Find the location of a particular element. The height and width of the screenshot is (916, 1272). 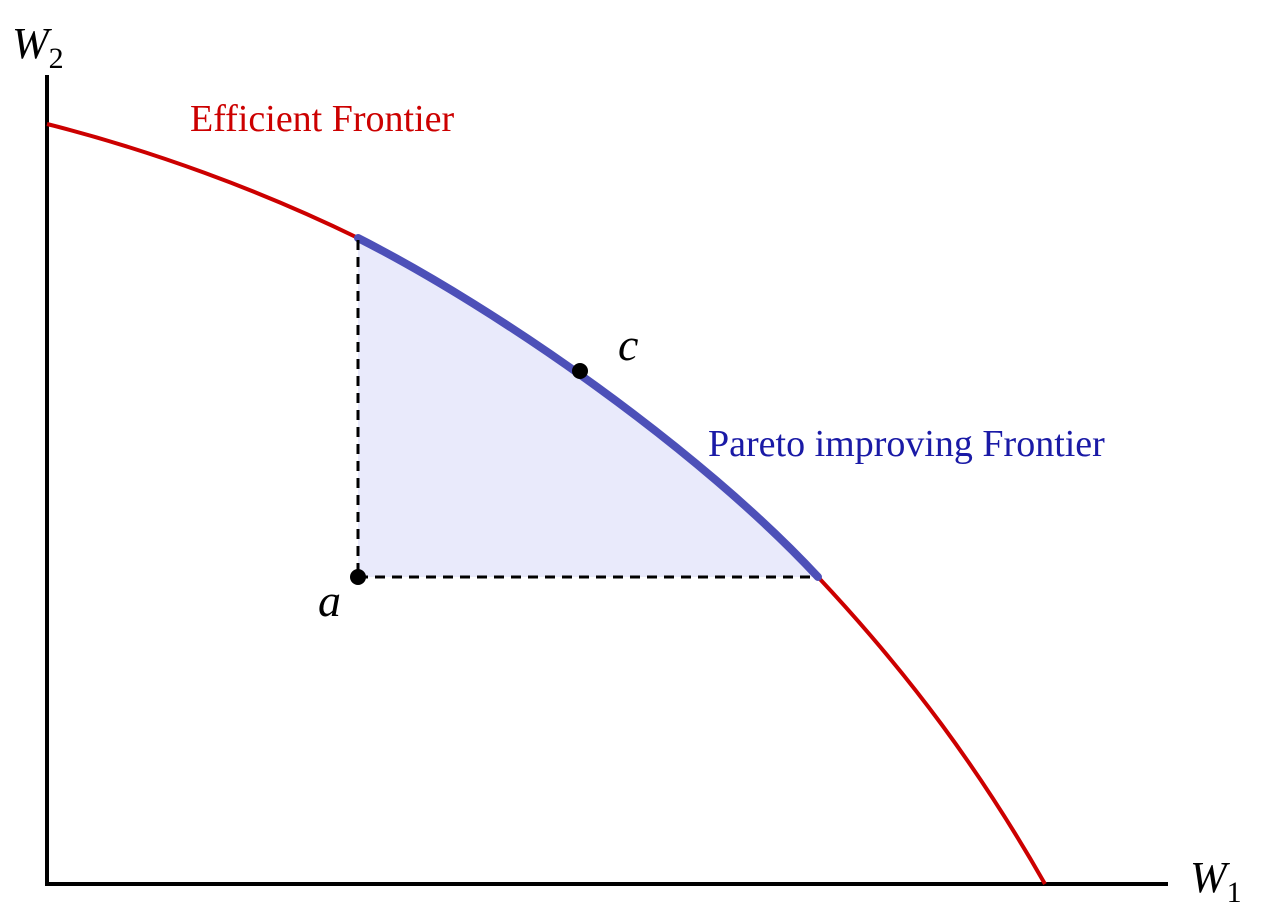

y-label-base: W is located at coordinates (32, 43).